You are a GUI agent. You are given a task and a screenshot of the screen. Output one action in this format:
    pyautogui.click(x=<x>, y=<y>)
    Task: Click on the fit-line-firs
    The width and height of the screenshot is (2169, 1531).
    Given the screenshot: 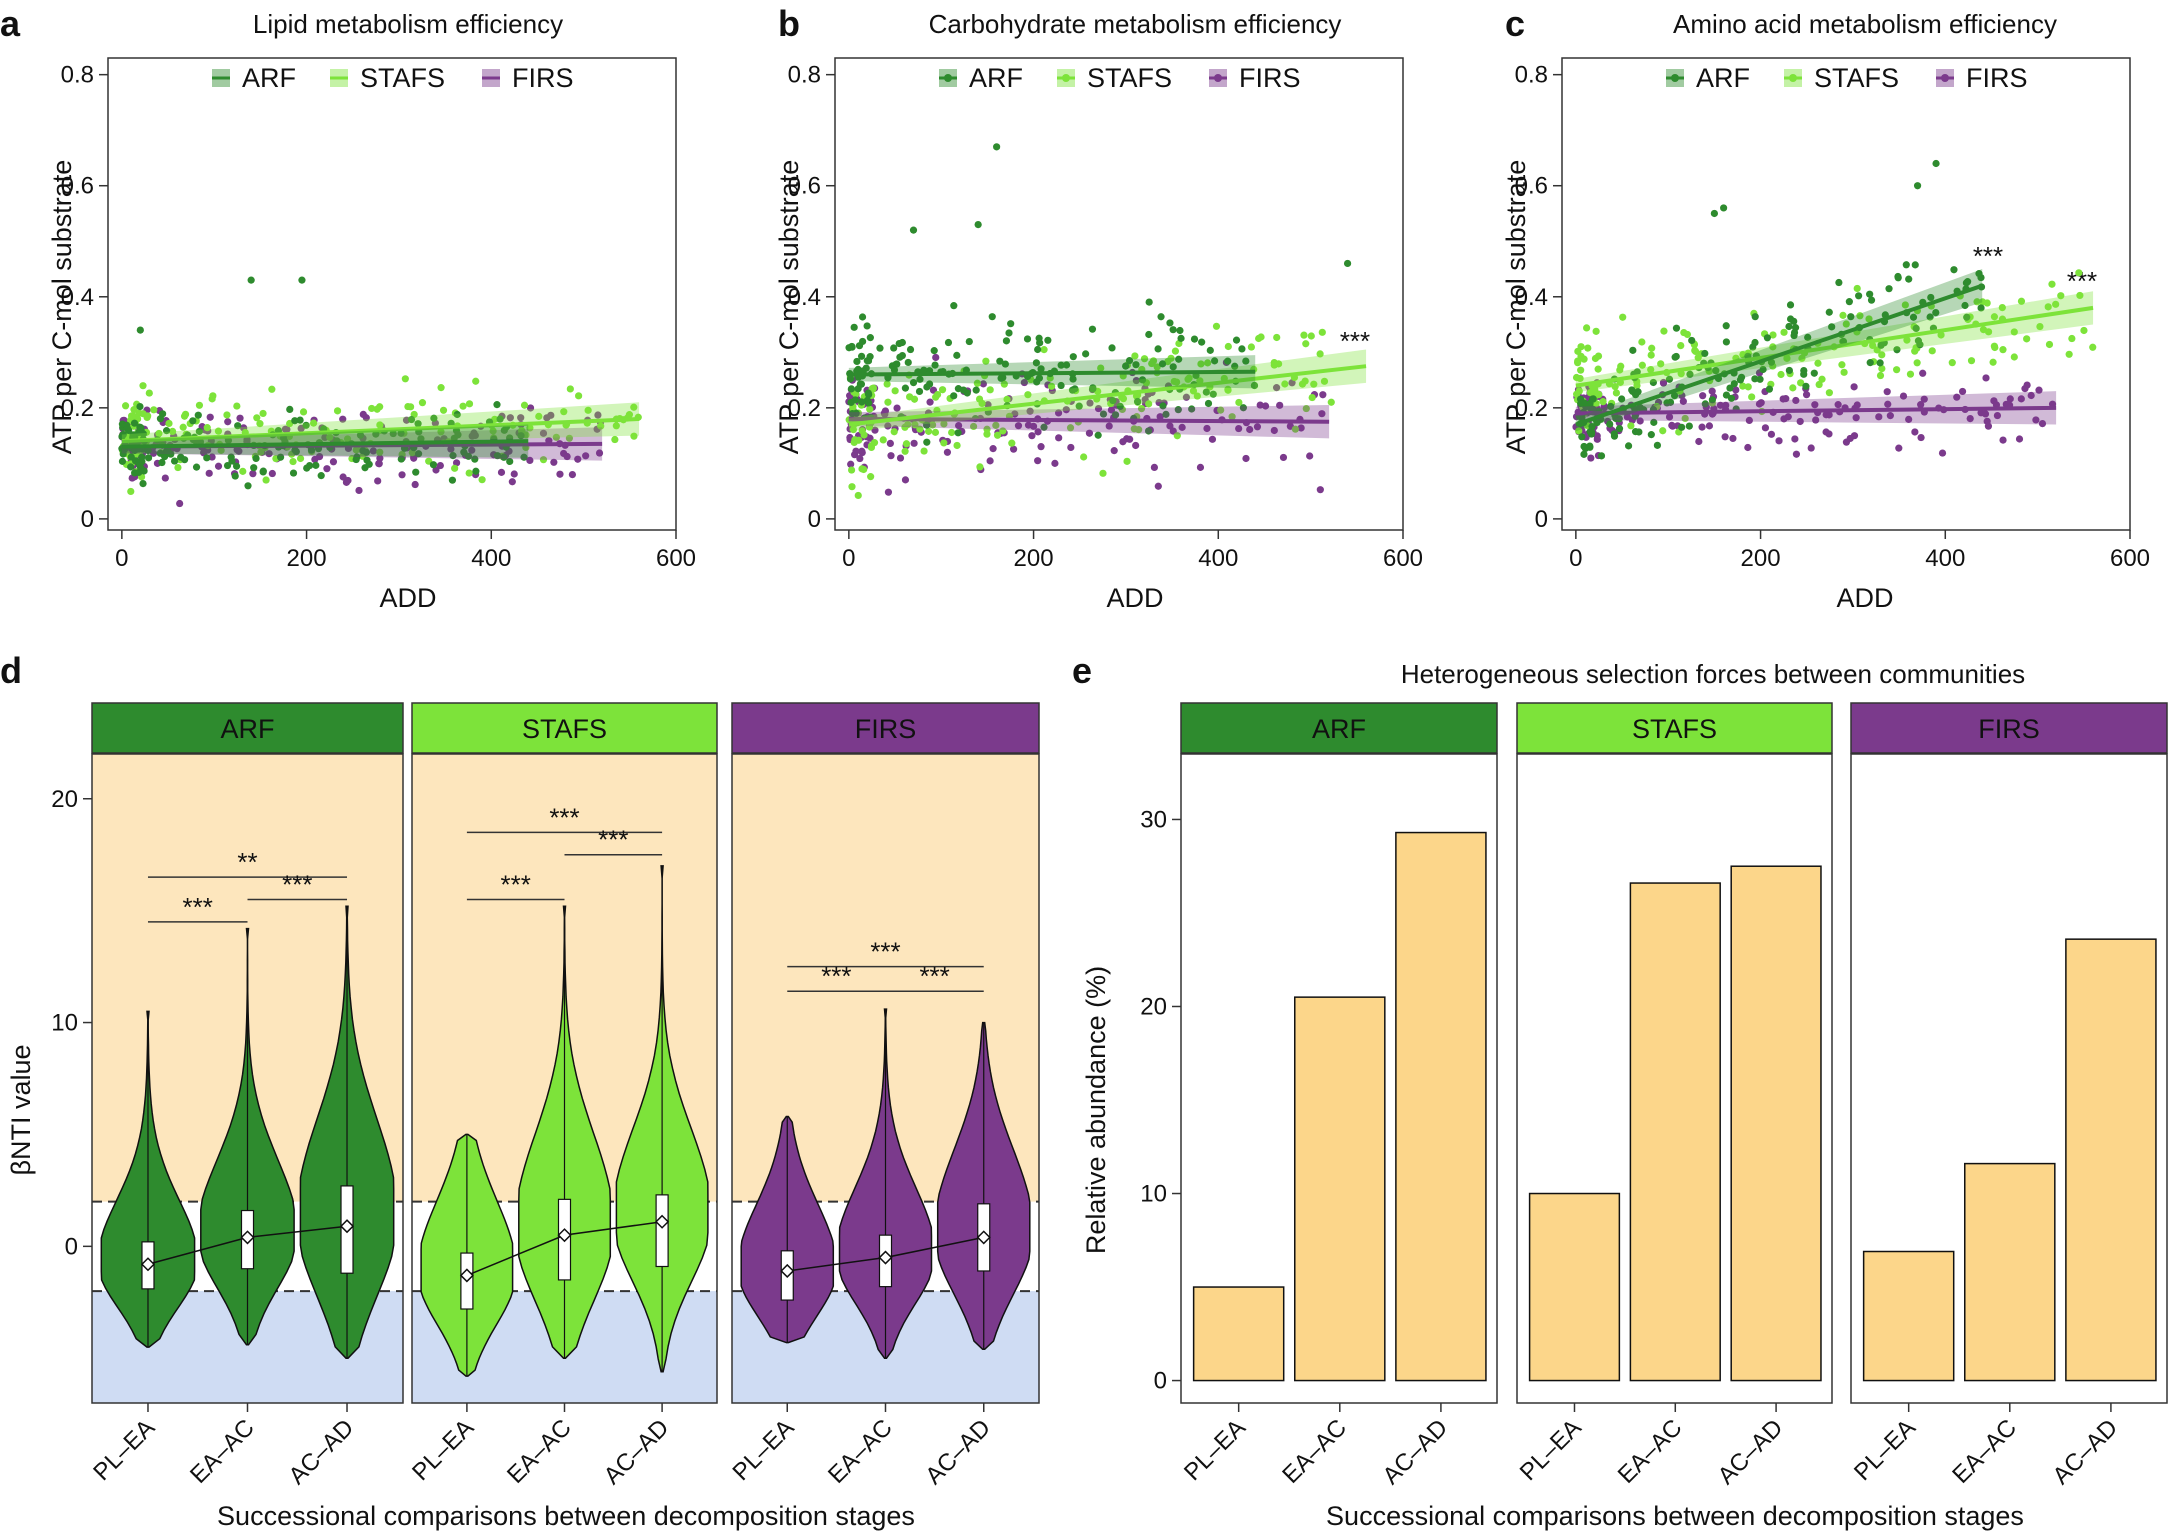 What is the action you would take?
    pyautogui.click(x=1816, y=410)
    